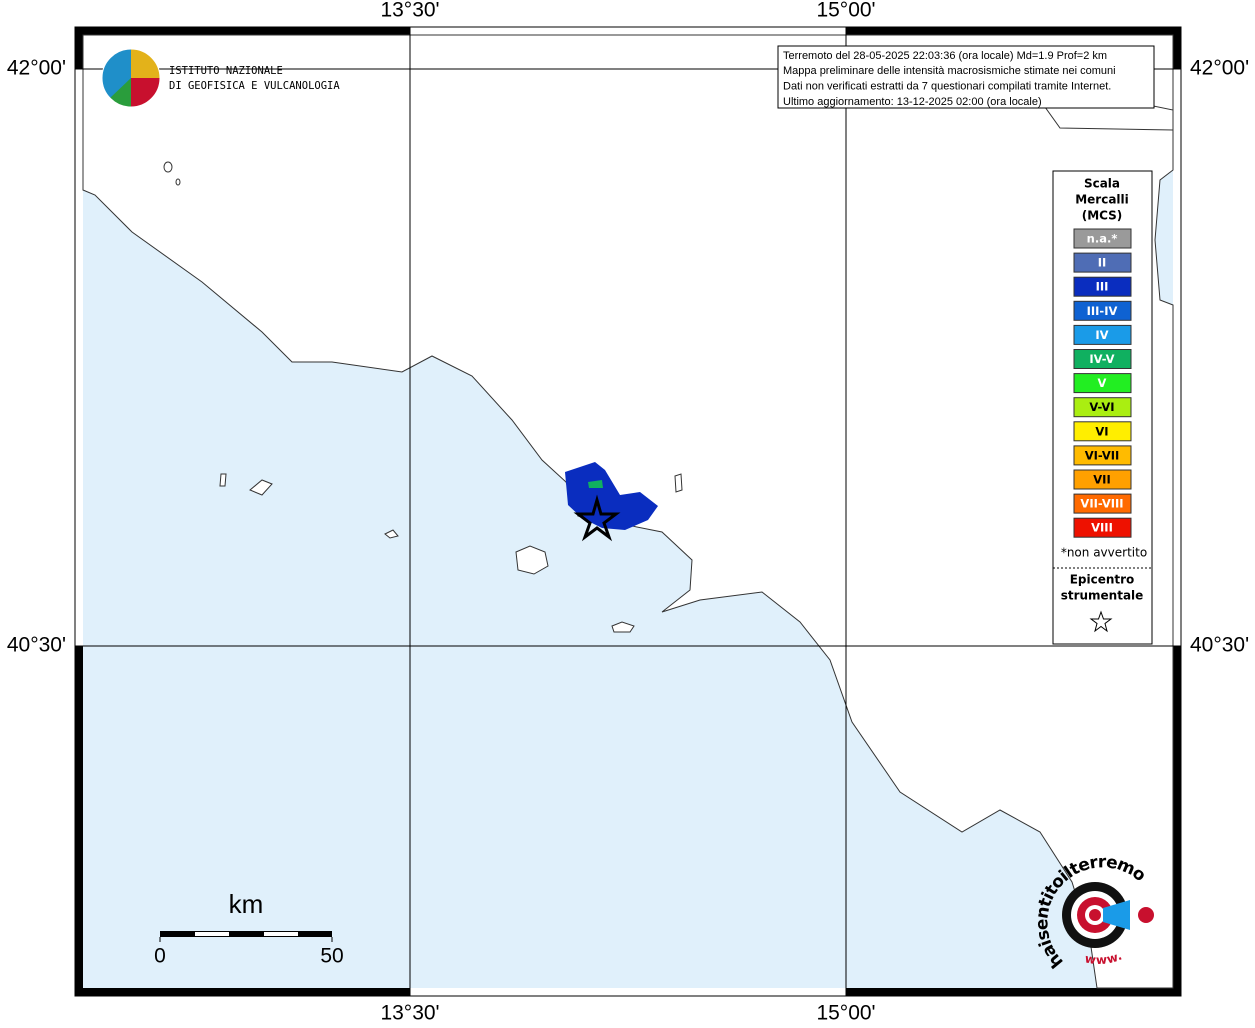  I want to click on legend-label: VIII, so click(1102, 528).